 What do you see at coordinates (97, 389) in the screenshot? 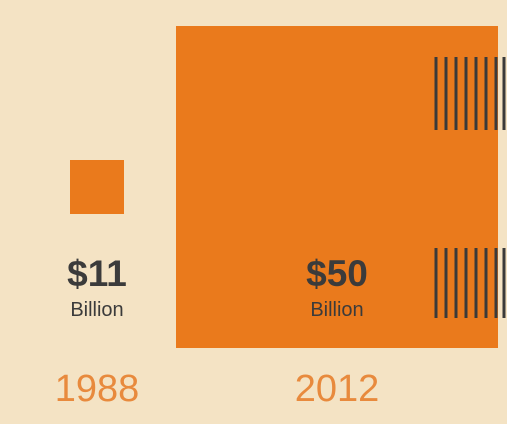
I see `year-label-1988: 1988` at bounding box center [97, 389].